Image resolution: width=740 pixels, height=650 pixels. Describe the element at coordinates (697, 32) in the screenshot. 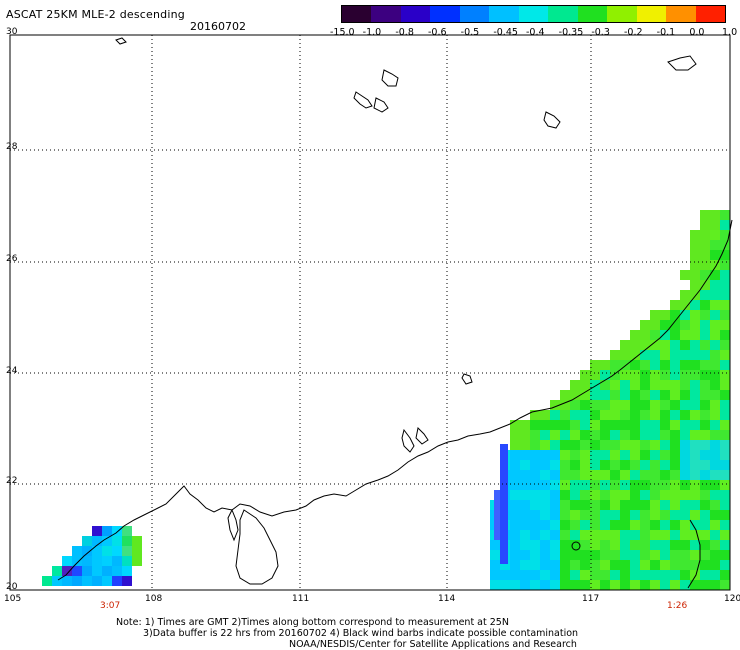

I see `colorbar-label: 0.0` at that location.